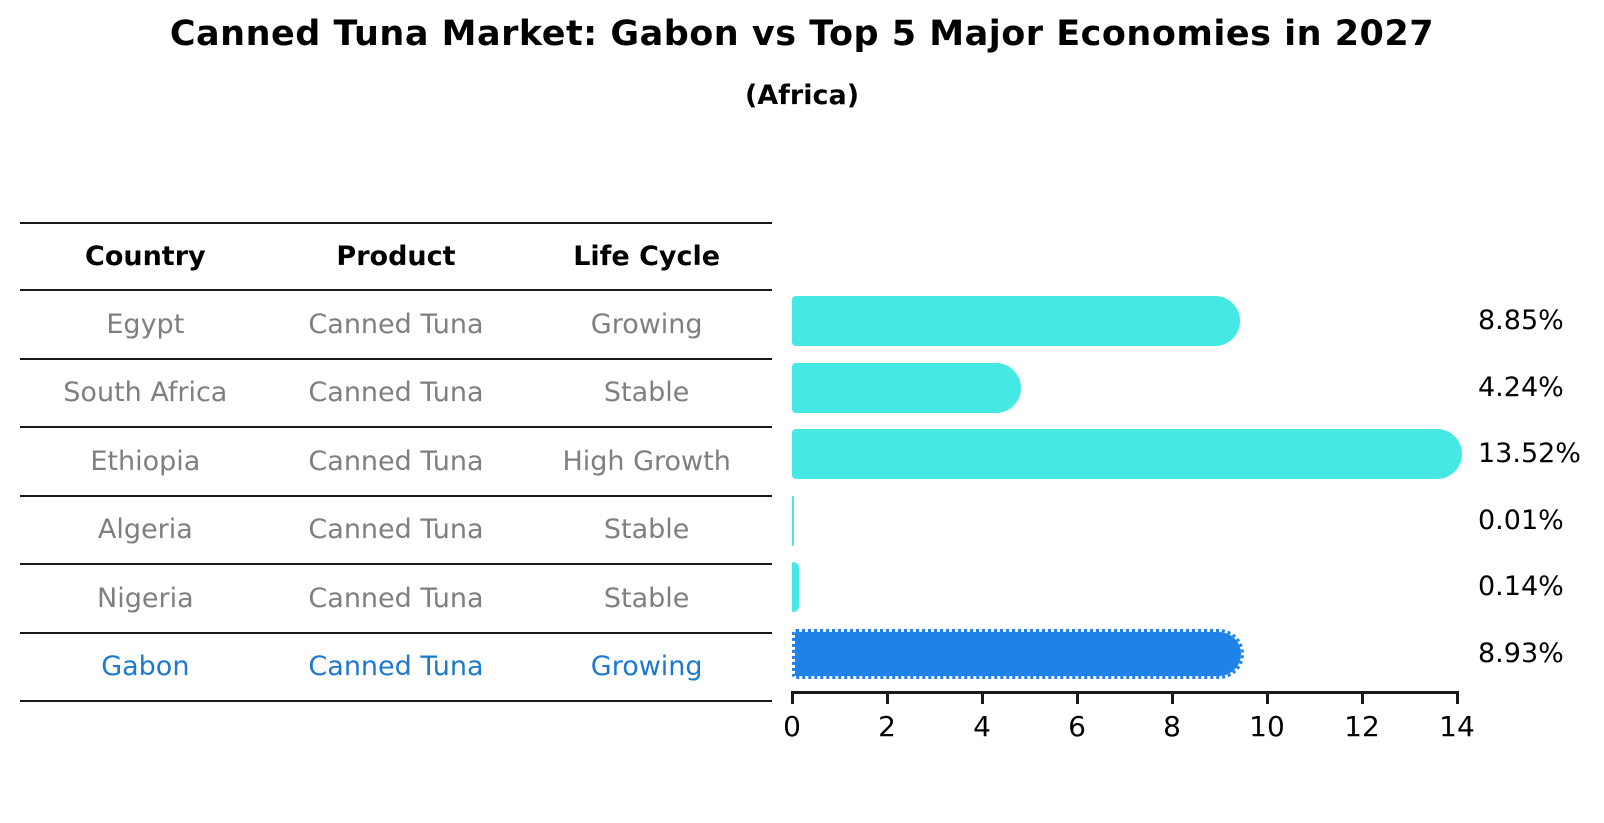 This screenshot has height=823, width=1604. What do you see at coordinates (887, 726) in the screenshot?
I see `x-tick-label: 2` at bounding box center [887, 726].